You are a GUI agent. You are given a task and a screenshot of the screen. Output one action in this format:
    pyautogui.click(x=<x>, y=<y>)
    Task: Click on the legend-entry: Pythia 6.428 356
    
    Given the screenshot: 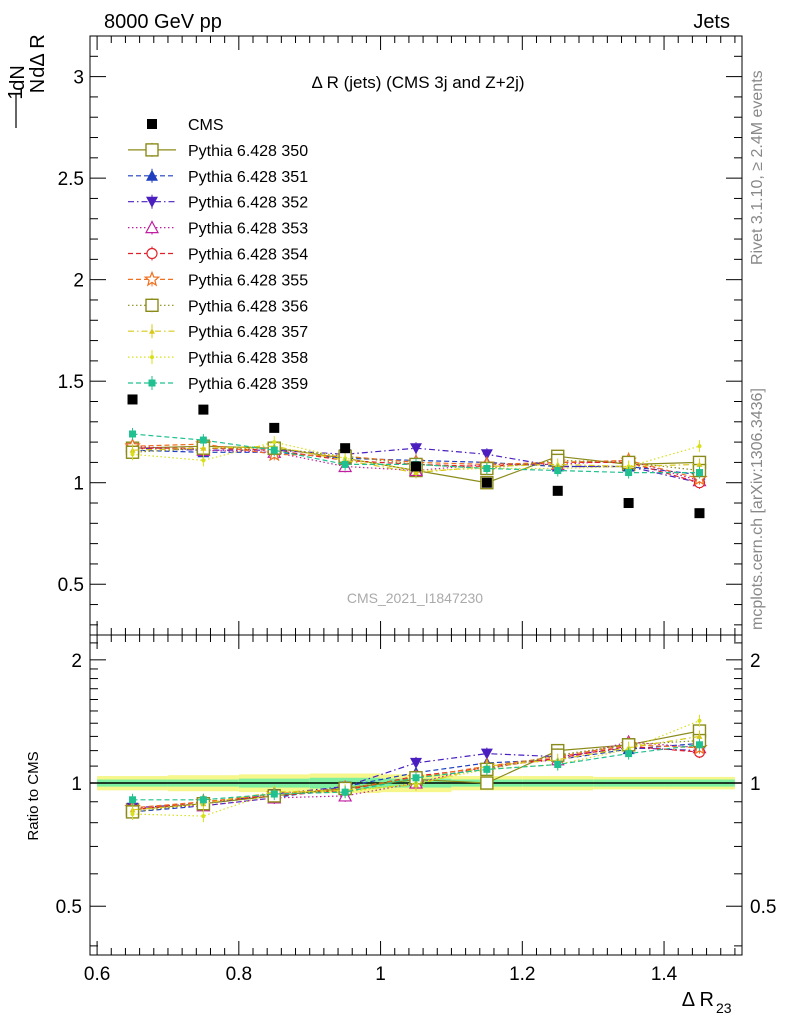 What is the action you would take?
    pyautogui.click(x=218, y=306)
    